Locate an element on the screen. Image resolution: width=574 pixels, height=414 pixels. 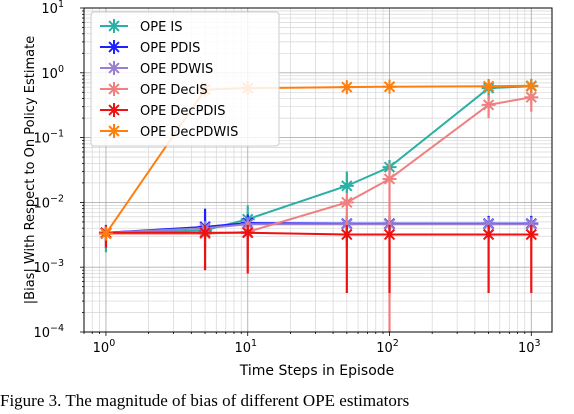
legend-item: OPE IS is located at coordinates (141, 27).